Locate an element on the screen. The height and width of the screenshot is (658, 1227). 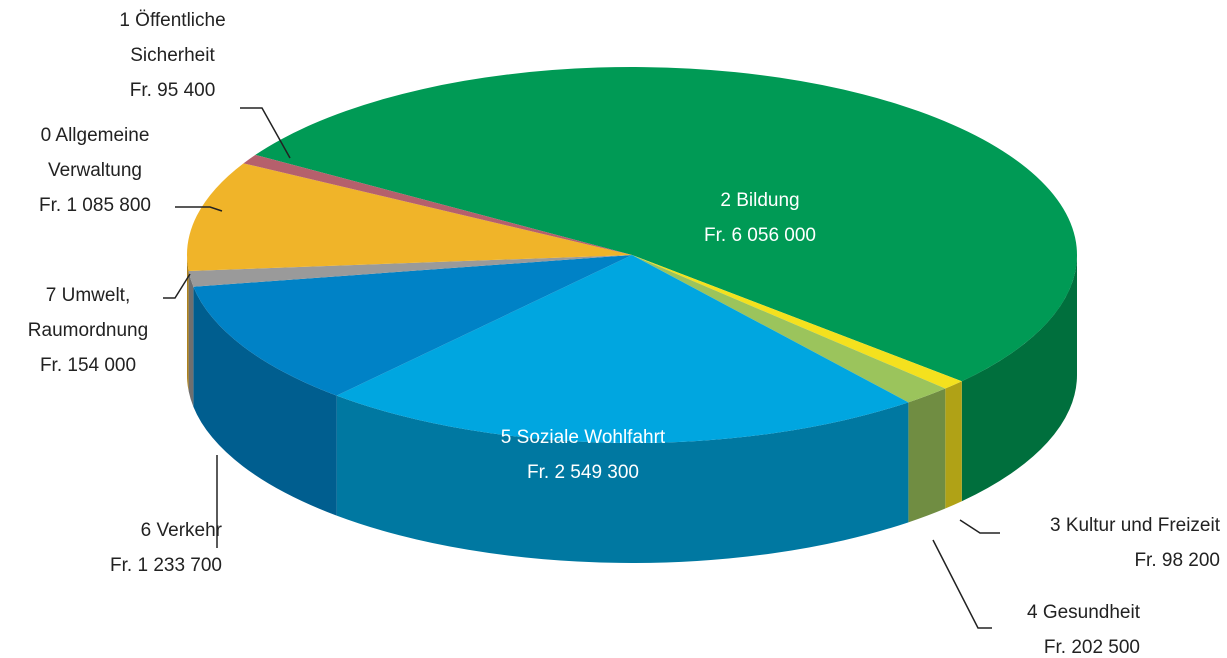
category-label: 3 Kultur und Freizeit is located at coordinates (1134, 525).